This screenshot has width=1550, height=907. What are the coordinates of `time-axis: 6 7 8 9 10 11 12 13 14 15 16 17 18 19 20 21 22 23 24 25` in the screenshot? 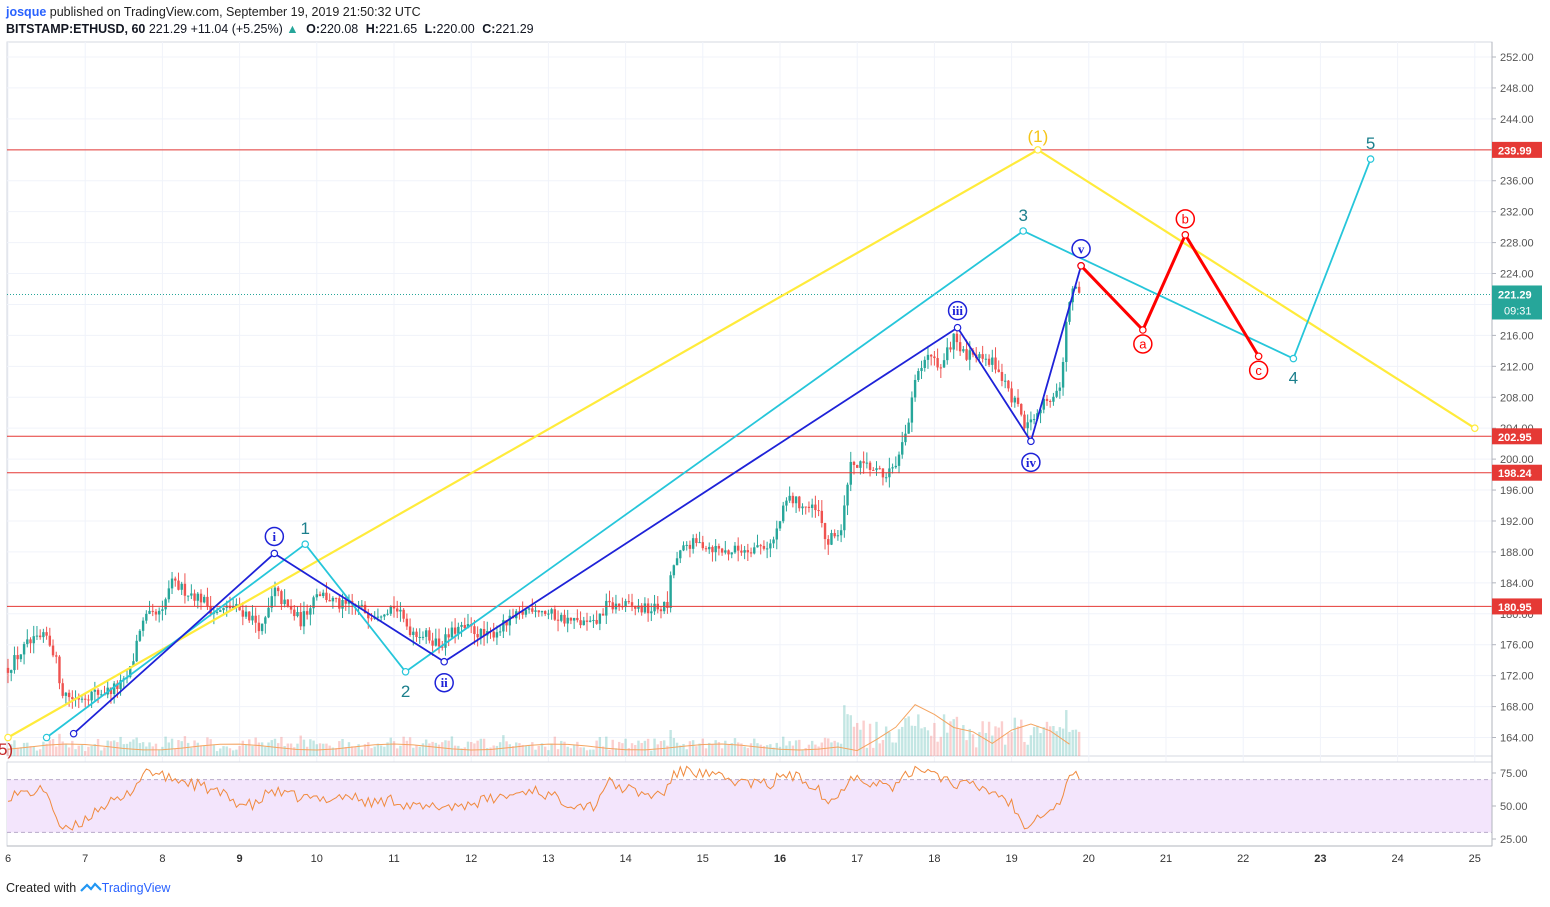 It's located at (748, 855).